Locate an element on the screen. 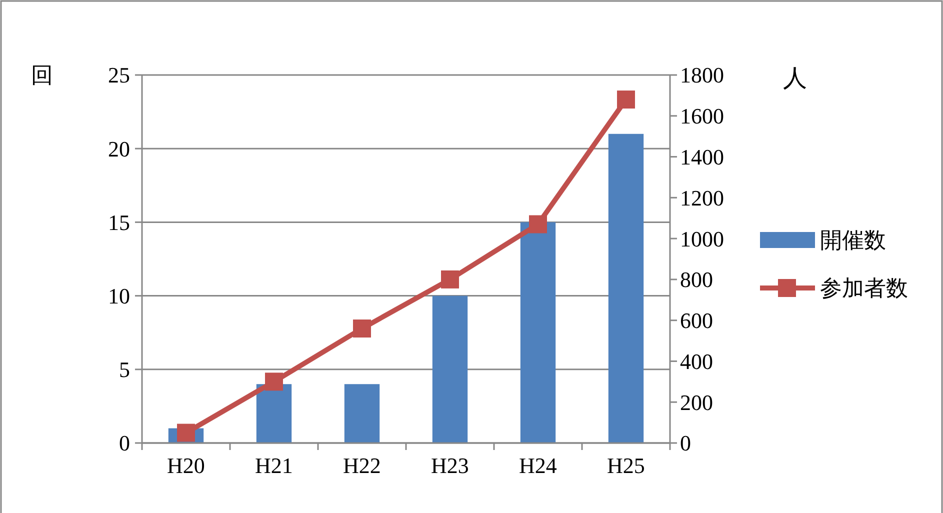 Image resolution: width=943 pixels, height=513 pixels. y2-tick-label: 0 is located at coordinates (685, 443).